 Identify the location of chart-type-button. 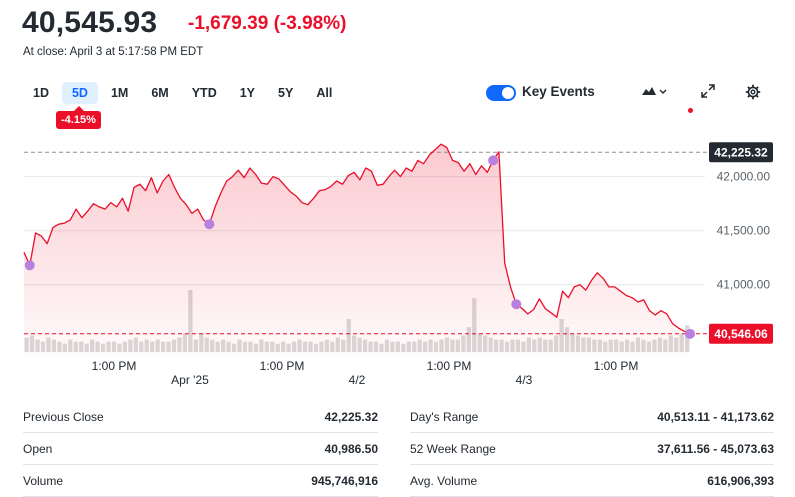
(654, 92).